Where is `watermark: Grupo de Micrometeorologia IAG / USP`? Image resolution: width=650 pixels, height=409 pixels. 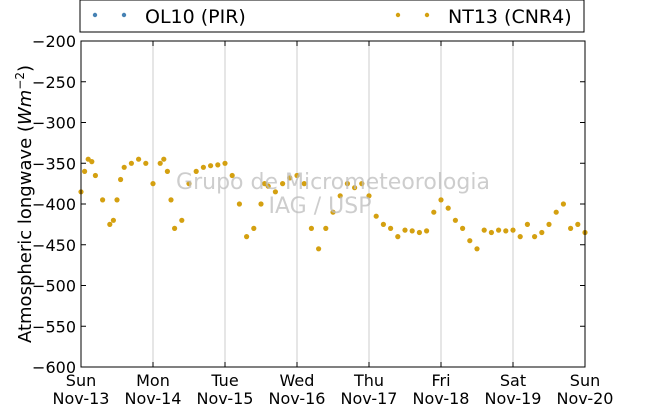 watermark: Grupo de Micrometeorologia IAG / USP is located at coordinates (333, 194).